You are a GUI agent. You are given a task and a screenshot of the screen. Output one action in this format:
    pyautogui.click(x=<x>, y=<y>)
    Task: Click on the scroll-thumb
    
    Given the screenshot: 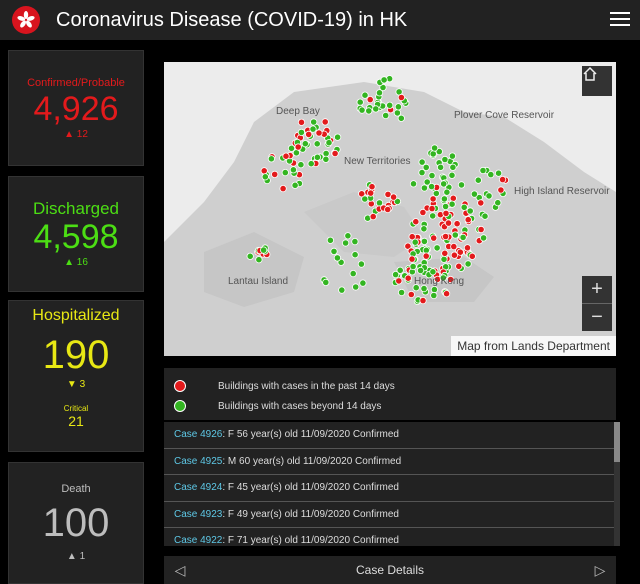 What is the action you would take?
    pyautogui.click(x=617, y=442)
    